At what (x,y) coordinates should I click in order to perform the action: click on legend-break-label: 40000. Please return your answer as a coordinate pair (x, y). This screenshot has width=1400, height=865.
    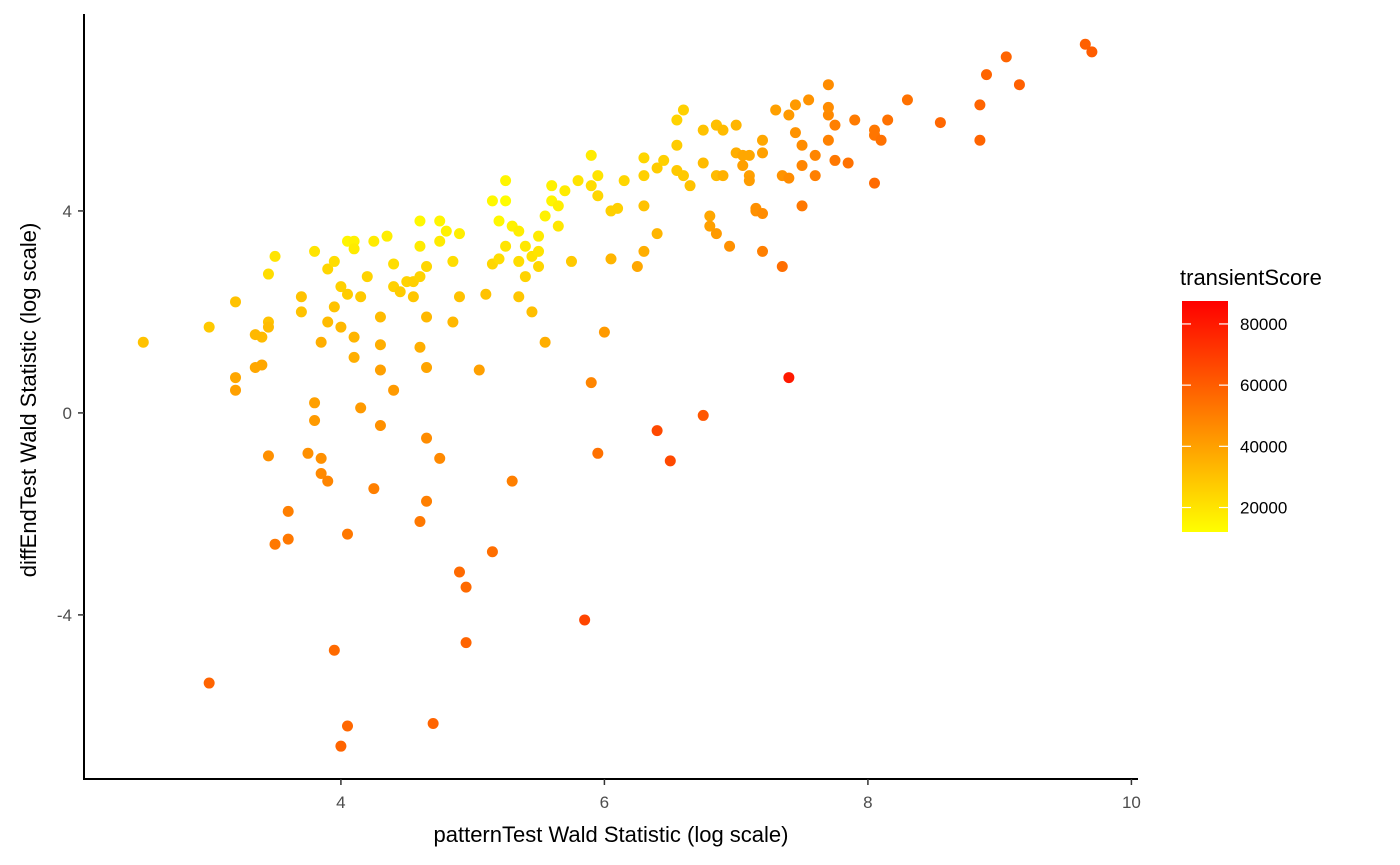
    Looking at the image, I should click on (1263, 446).